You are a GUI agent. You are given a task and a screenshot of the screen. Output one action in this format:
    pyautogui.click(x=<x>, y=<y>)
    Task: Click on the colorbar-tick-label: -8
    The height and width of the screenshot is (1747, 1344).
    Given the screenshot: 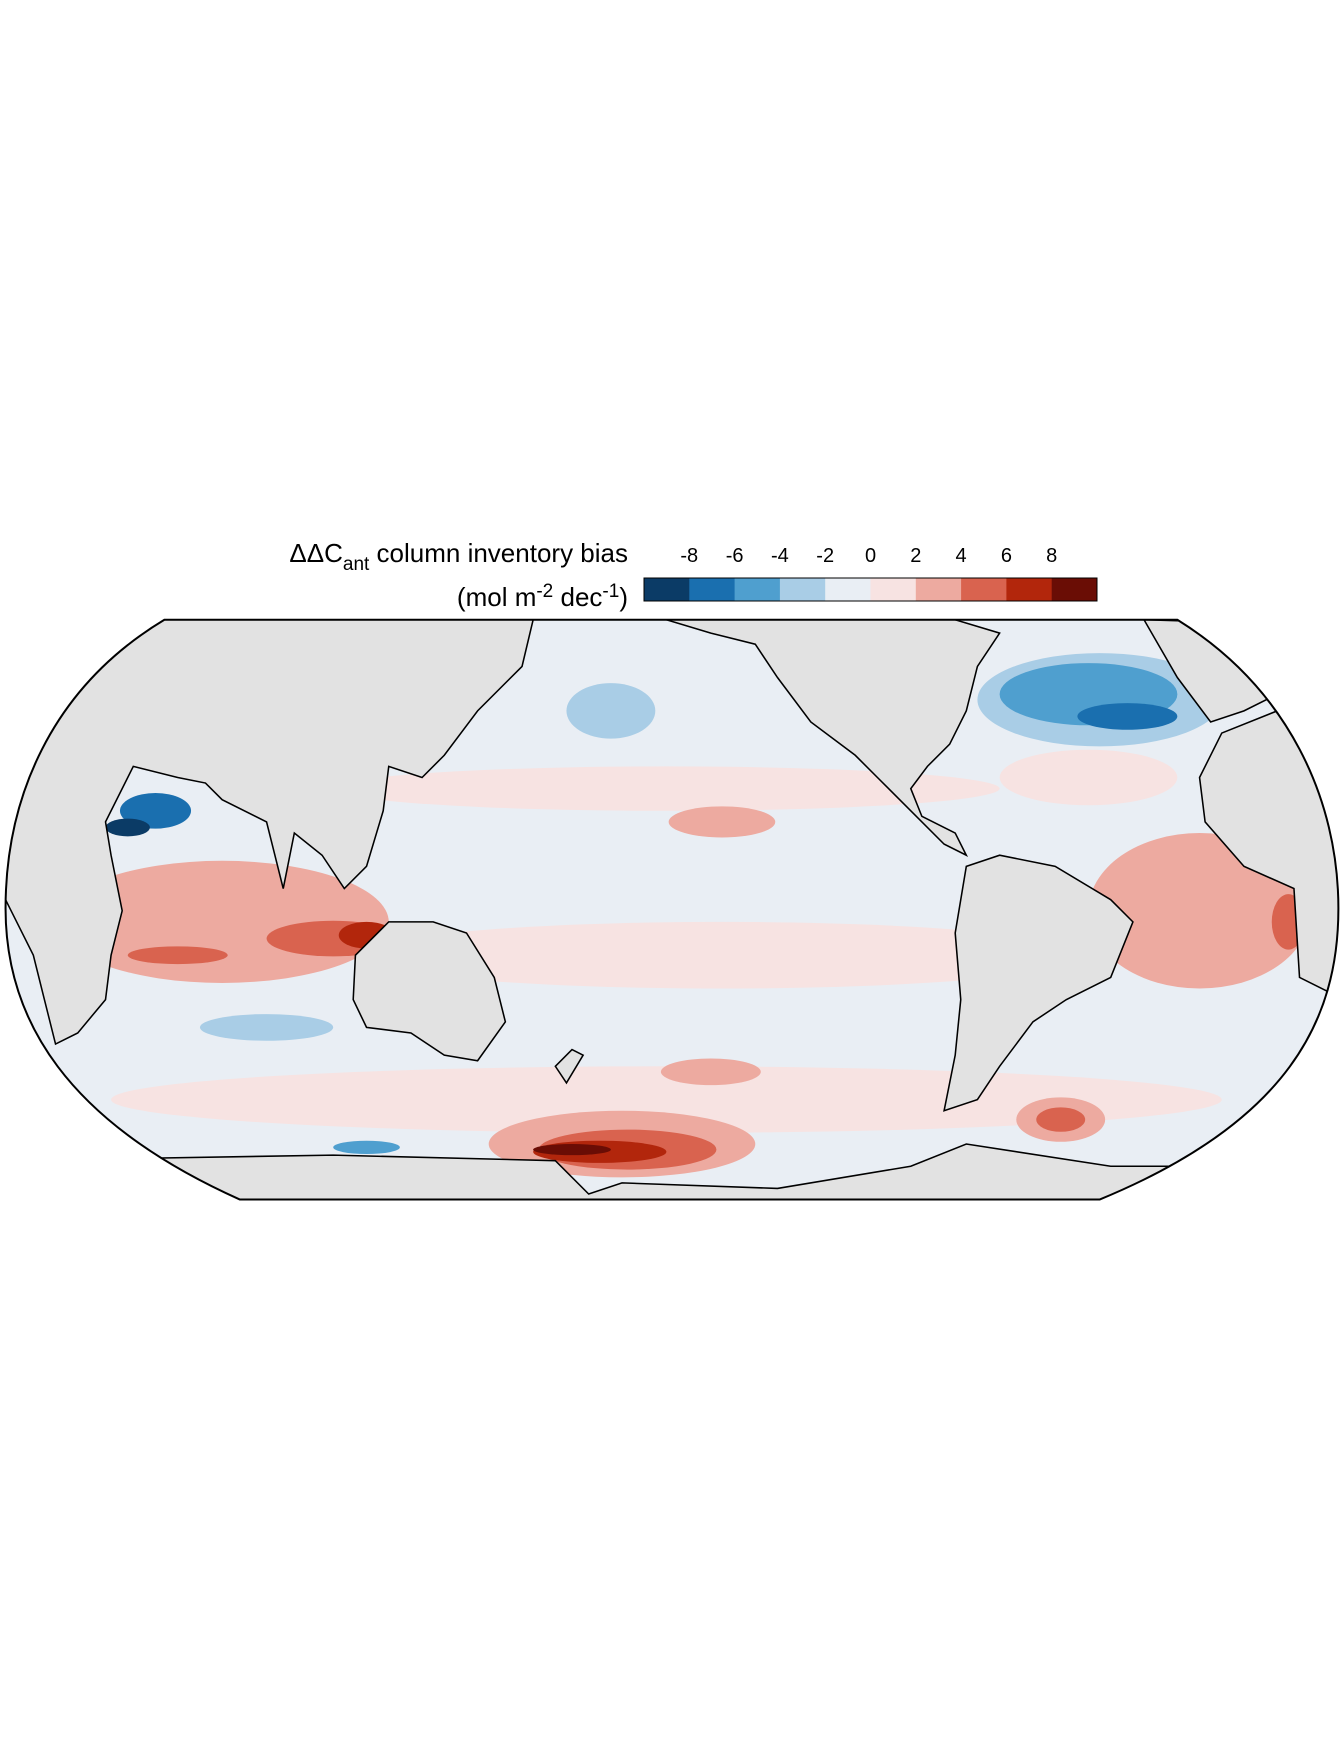 What is the action you would take?
    pyautogui.click(x=689, y=556)
    